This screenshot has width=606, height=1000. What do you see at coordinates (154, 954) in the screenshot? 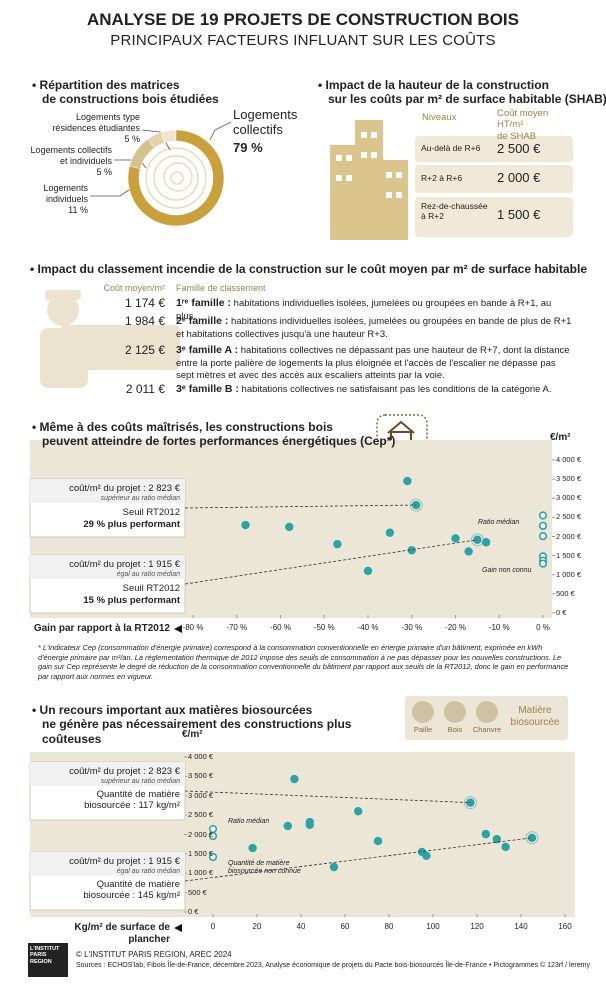
I see `copyright: © L'INSTITUT PARIS REGION, AREC 2024` at bounding box center [154, 954].